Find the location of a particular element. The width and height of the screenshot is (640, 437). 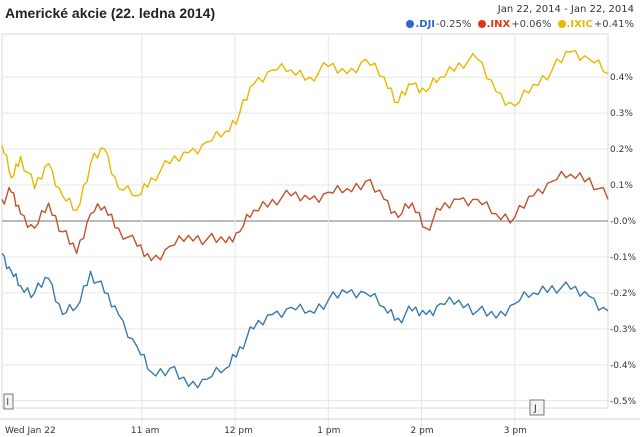

legend-item-inx: .INX+0.06% is located at coordinates (514, 24).